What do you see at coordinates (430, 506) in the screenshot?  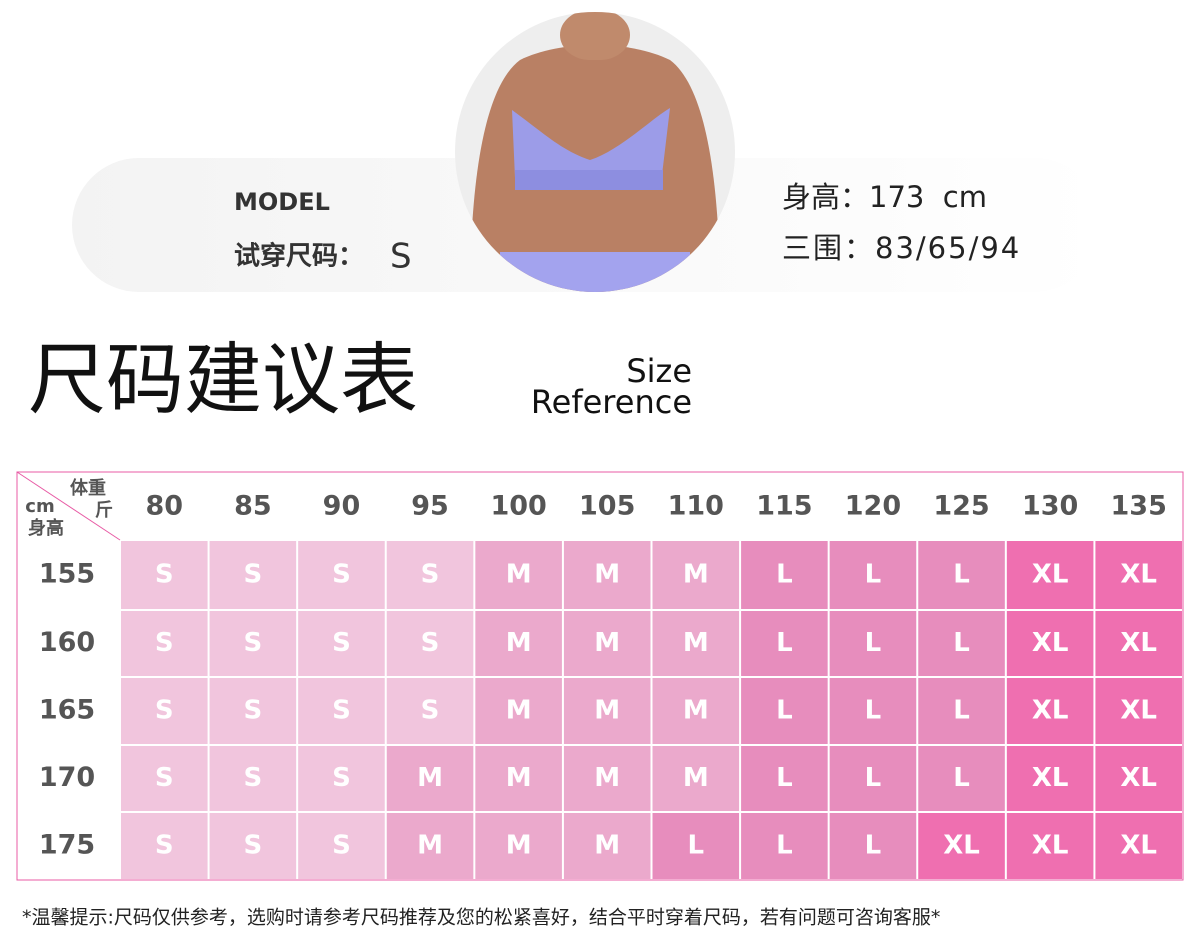 I see `column-header: 95` at bounding box center [430, 506].